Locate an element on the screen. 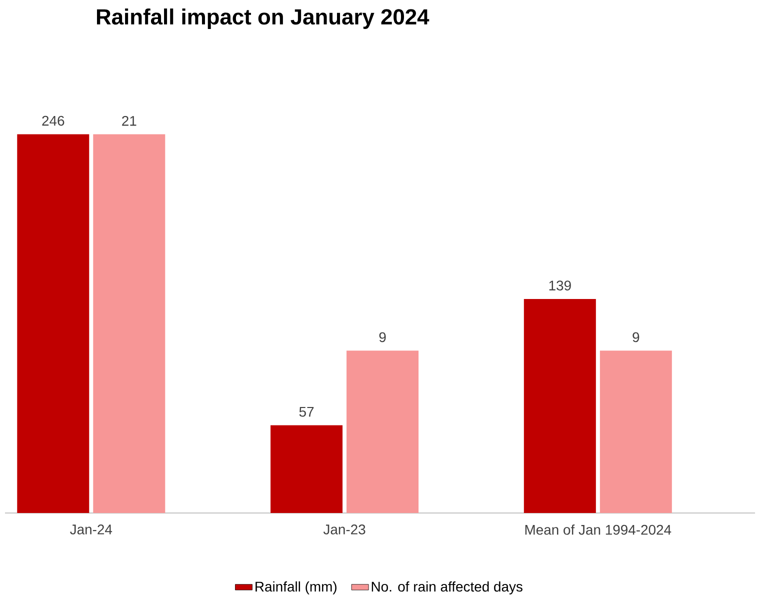 The height and width of the screenshot is (613, 760). x-tick-label: Jan-23 is located at coordinates (344, 529).